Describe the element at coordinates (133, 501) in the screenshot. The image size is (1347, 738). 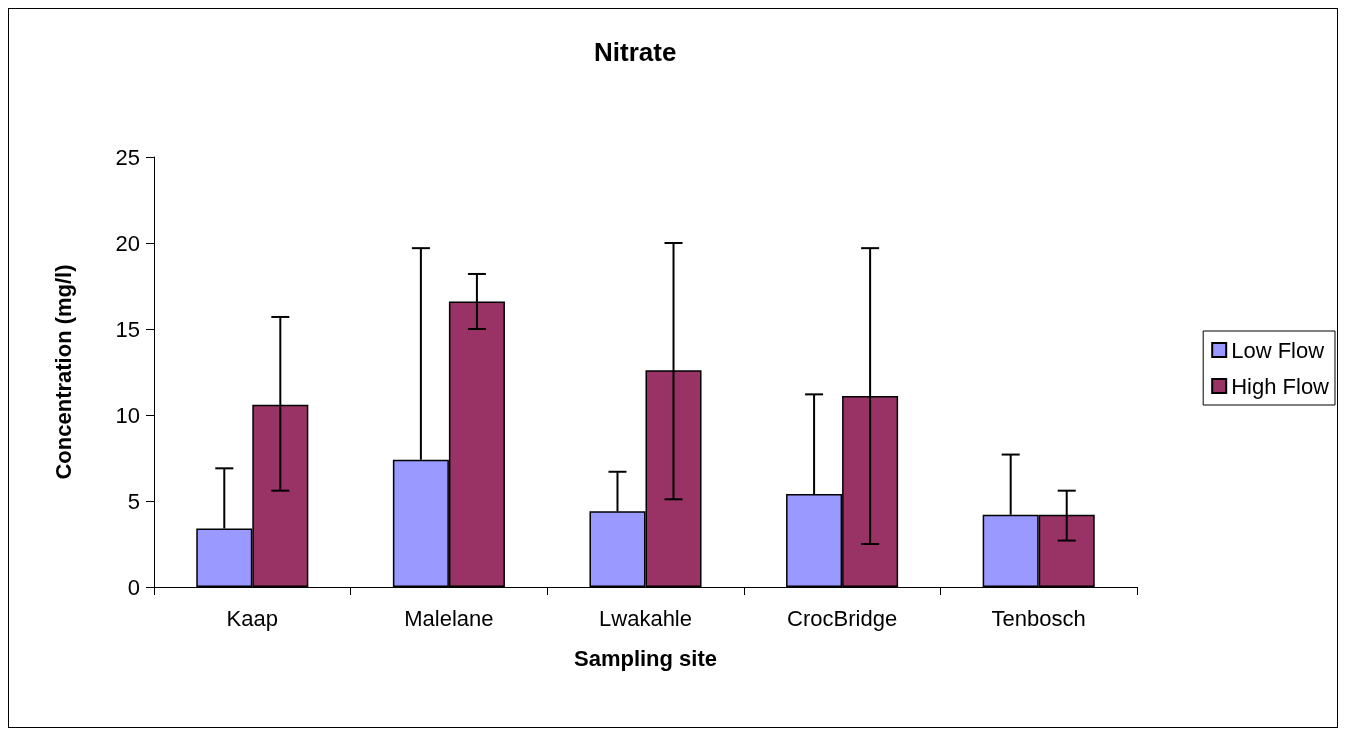
I see `y-tick-label: 5` at that location.